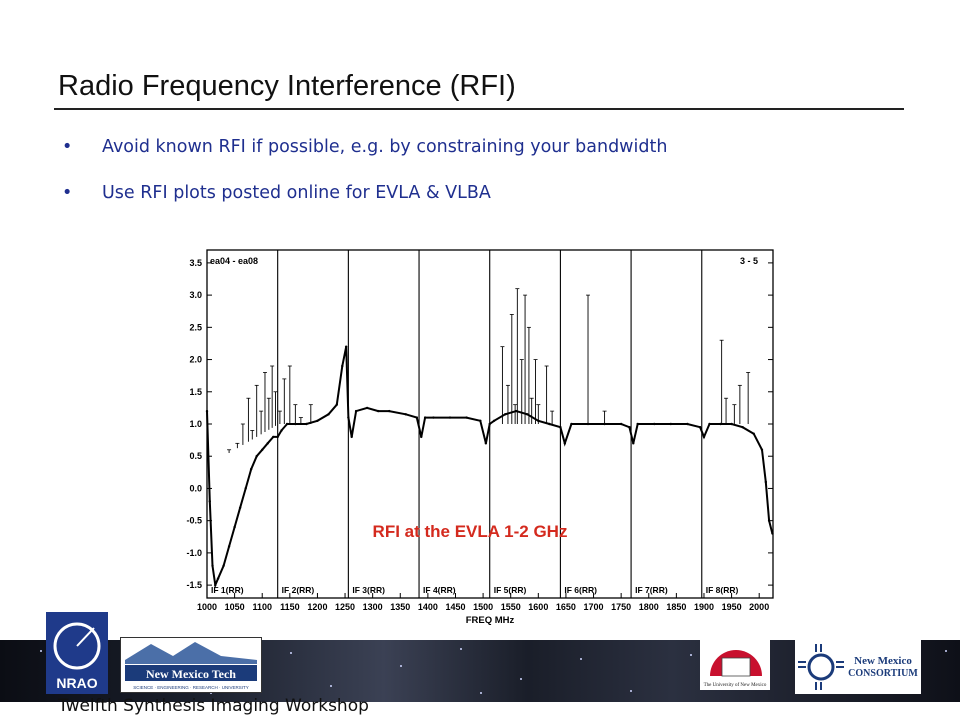 The image size is (960, 720). I want to click on x-tick-label: 1350, so click(400, 607).